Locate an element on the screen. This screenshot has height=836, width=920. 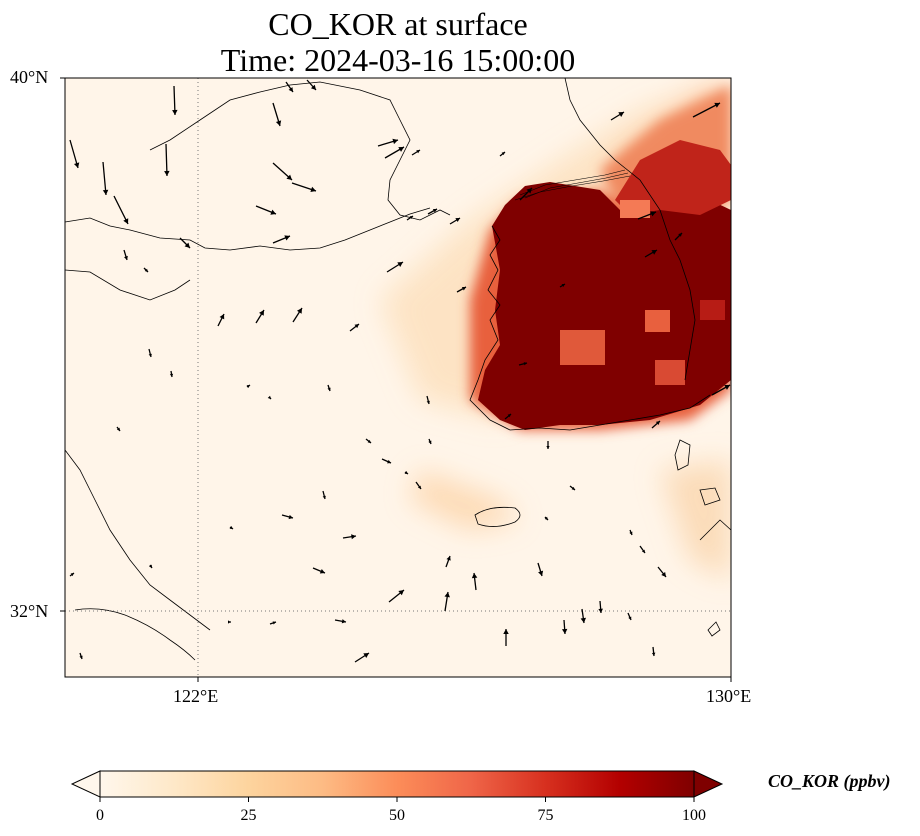
lon-label-130: 130°E is located at coordinates (729, 696).